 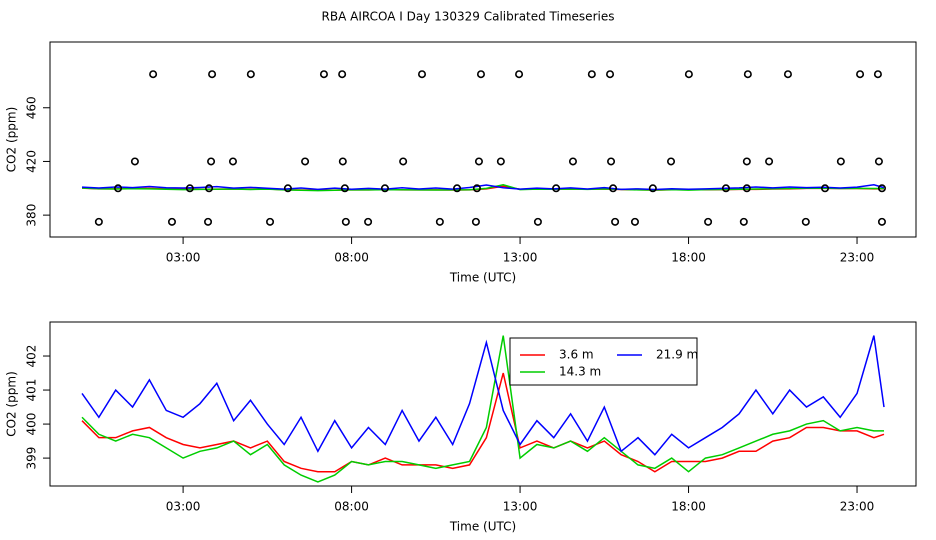 I want to click on y-tick-label: 400, so click(x=32, y=424).